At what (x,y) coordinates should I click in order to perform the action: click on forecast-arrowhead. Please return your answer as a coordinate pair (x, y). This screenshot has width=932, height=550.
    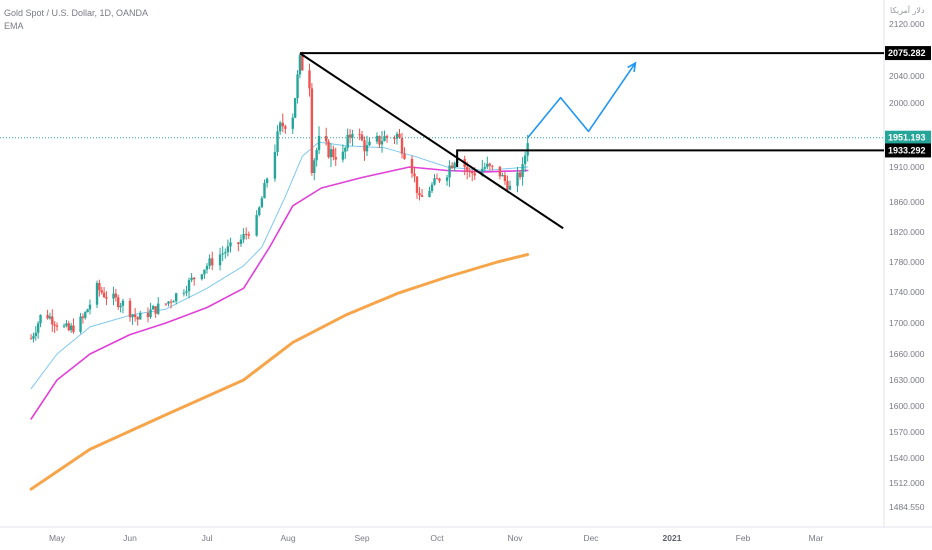
    Looking at the image, I should click on (632, 67).